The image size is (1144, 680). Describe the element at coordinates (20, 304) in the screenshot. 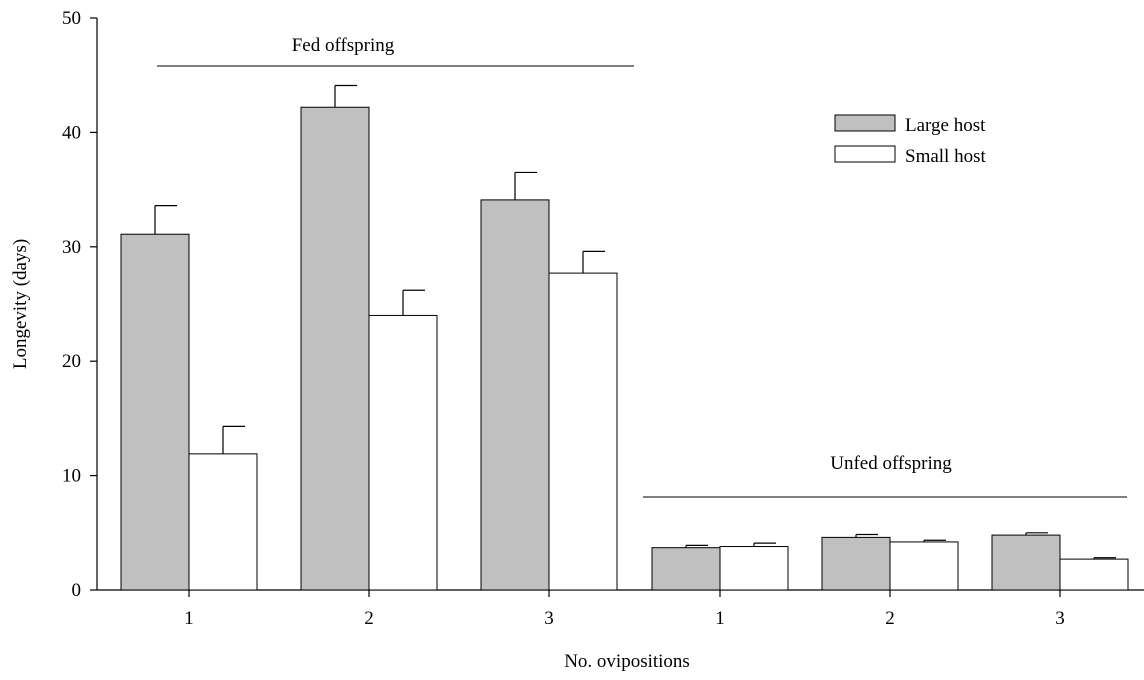

I see `y-axis-title: Longevity (days)` at that location.